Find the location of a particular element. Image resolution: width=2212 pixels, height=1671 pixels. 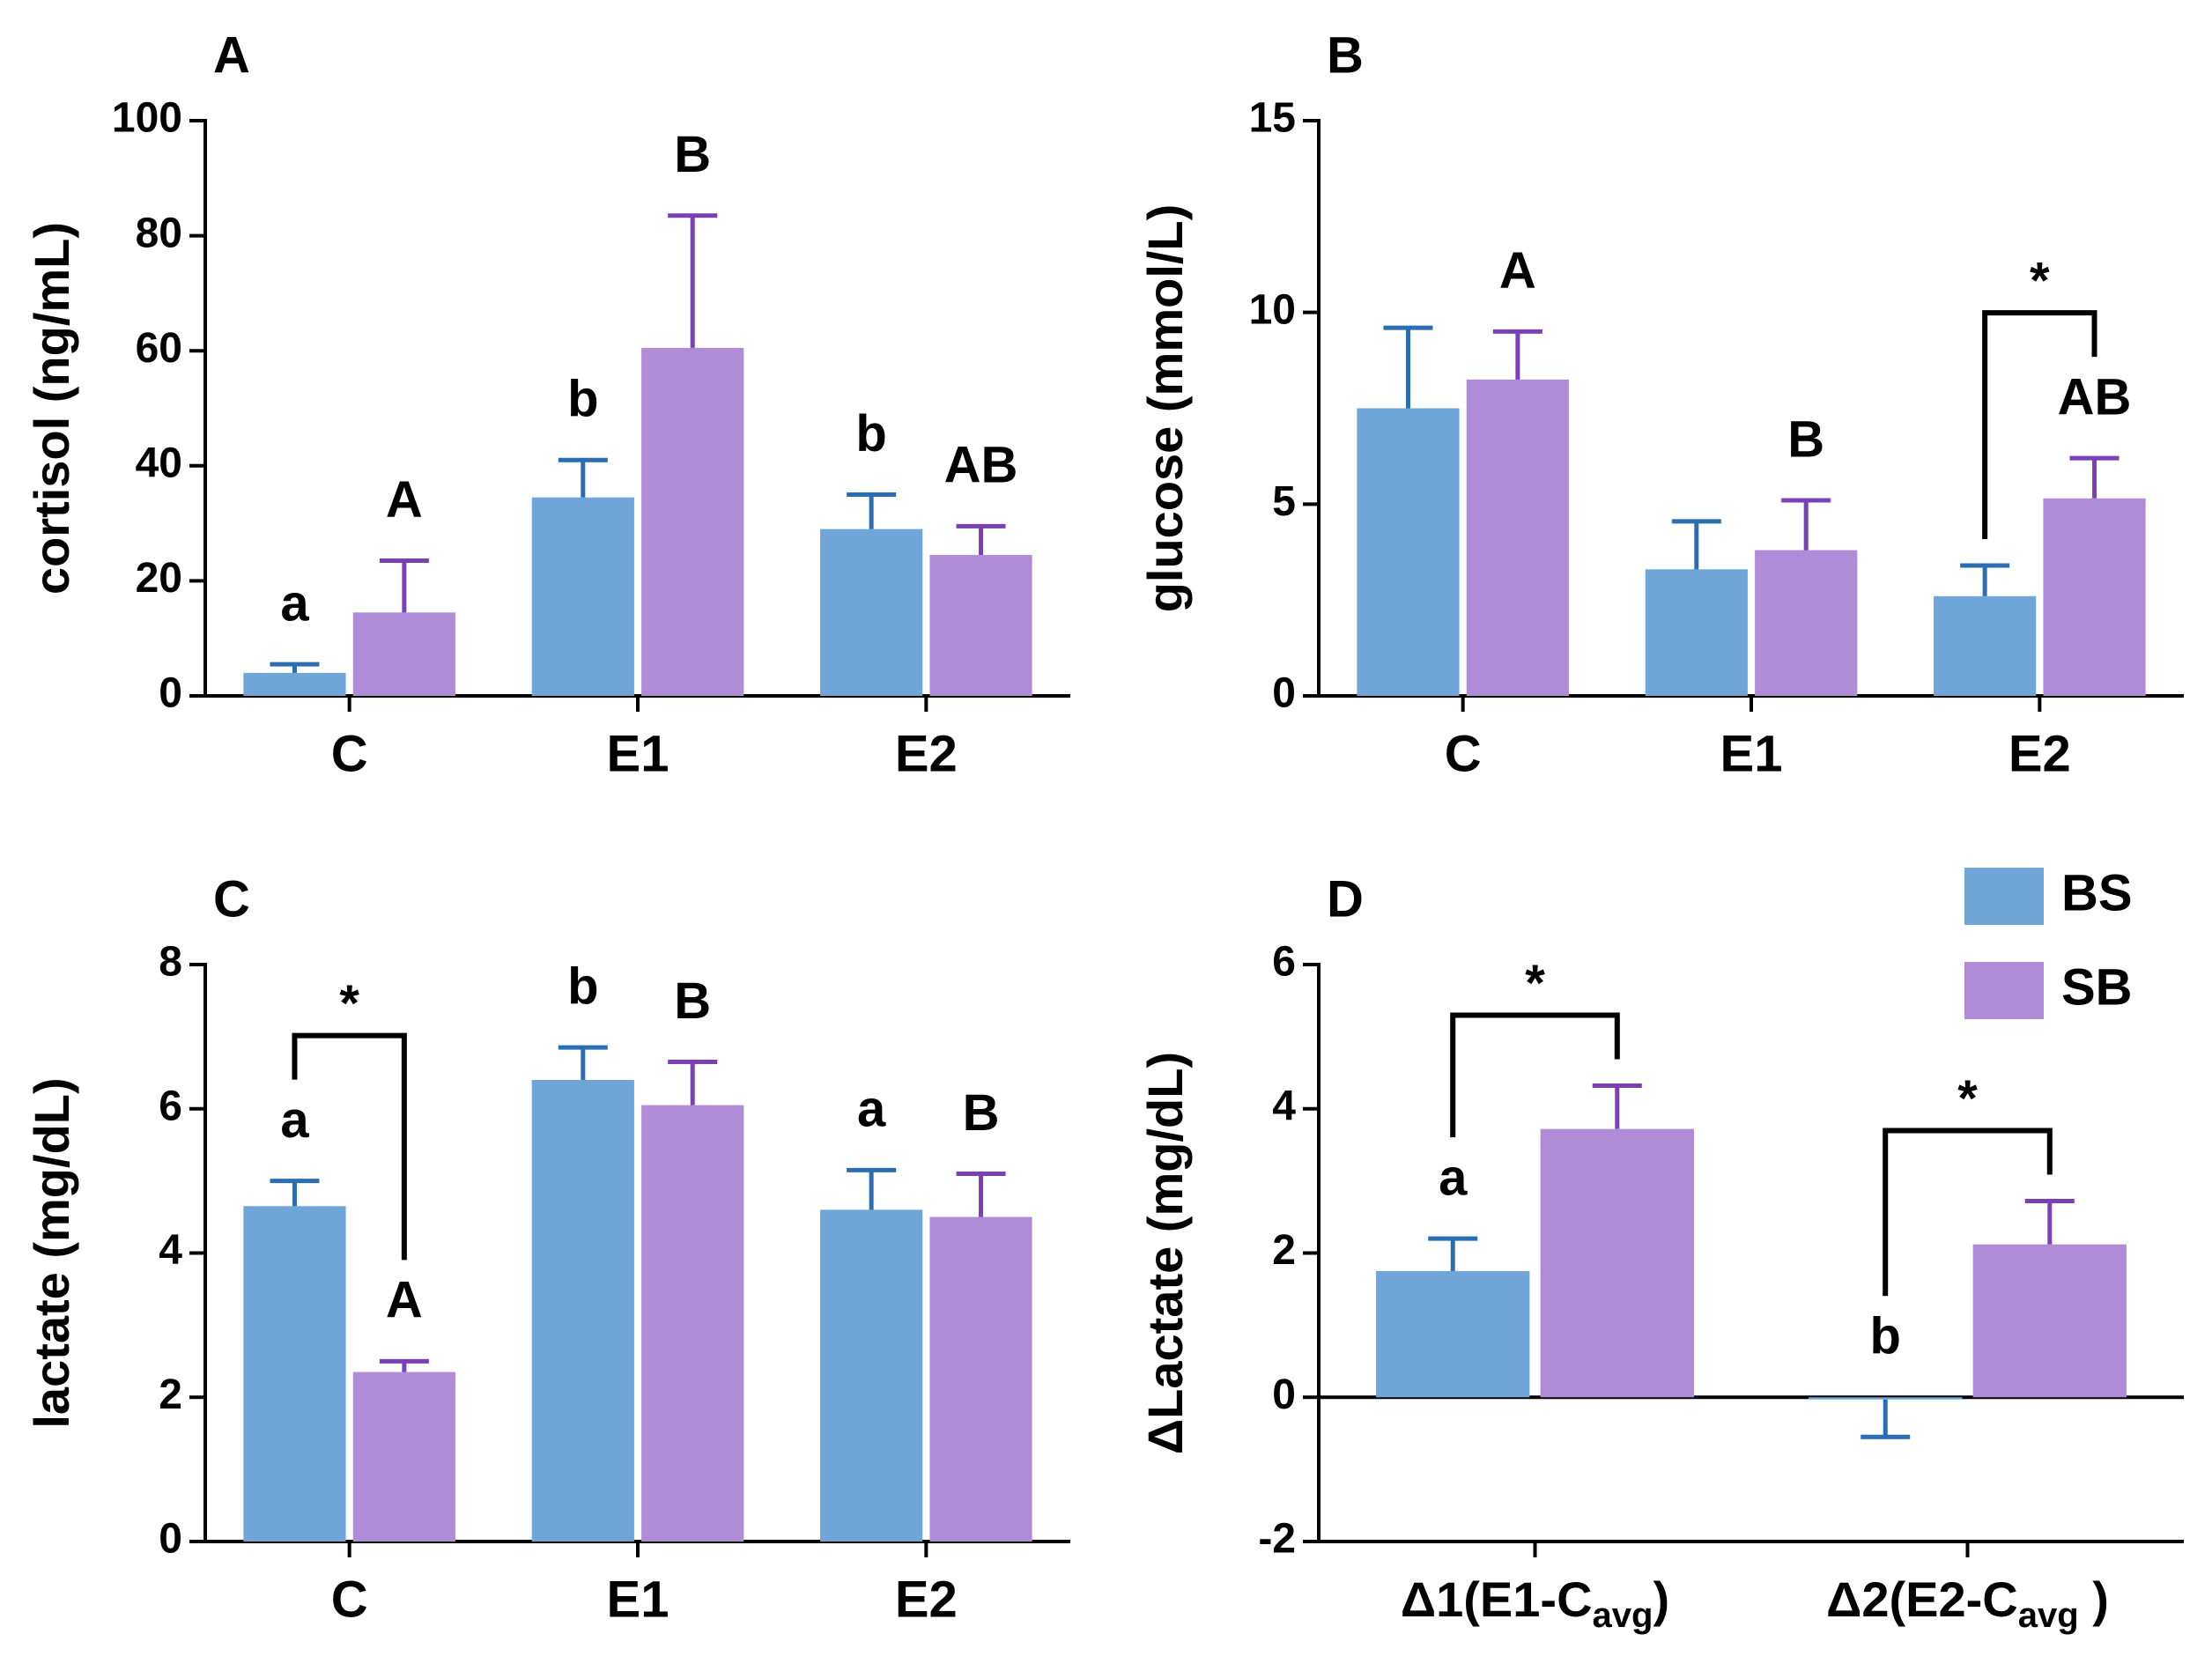

y-tick-label: 20 is located at coordinates (159, 579).